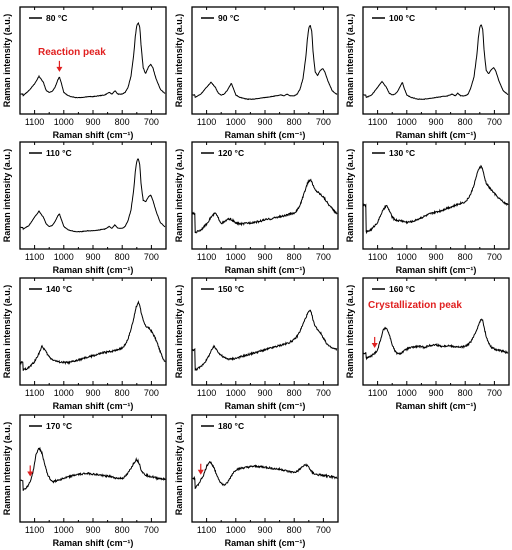 The width and height of the screenshot is (512, 550). What do you see at coordinates (402, 153) in the screenshot?
I see `legend-label: 130 °C` at bounding box center [402, 153].